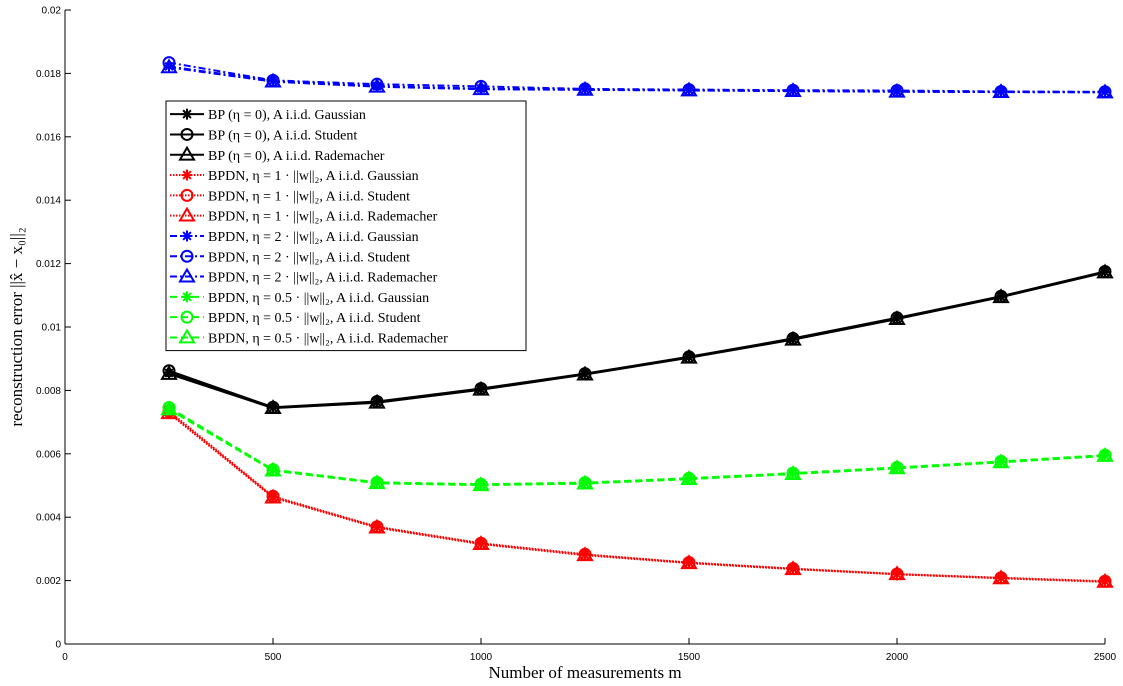  I want to click on legend-item: BPDN, η = 0.5 · ||w||₂, A i.i.d. Student, so click(295, 318).